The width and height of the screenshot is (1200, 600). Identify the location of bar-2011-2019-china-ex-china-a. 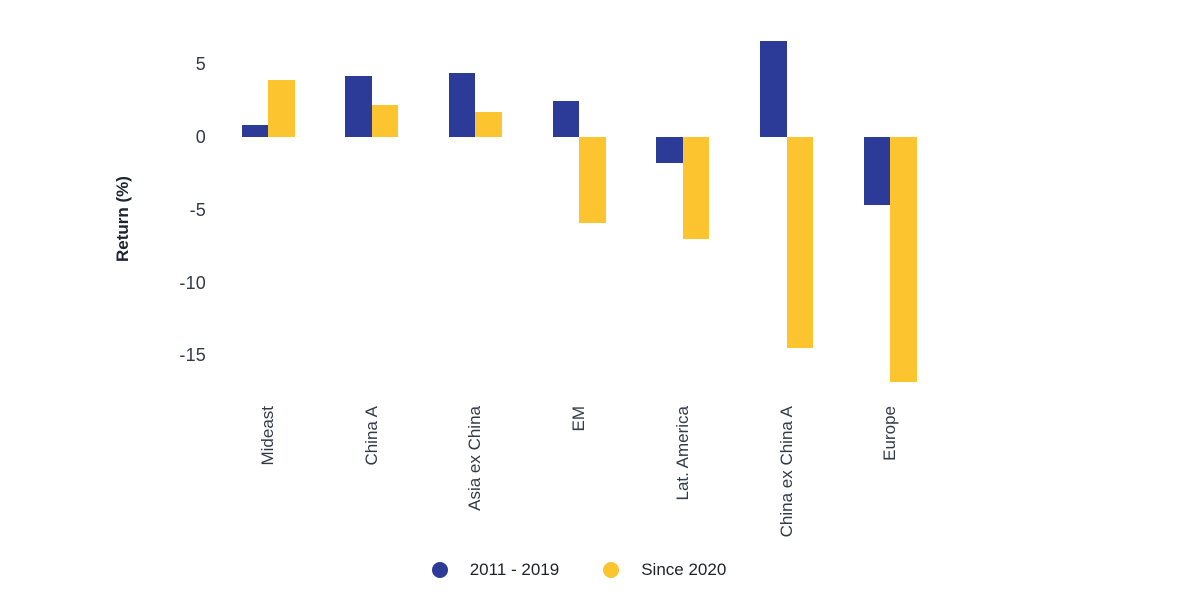
(773, 88).